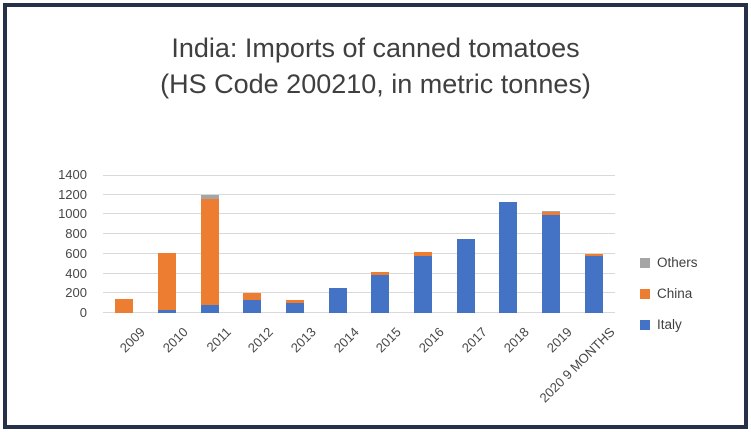  I want to click on bar-segment-china-2016, so click(423, 254).